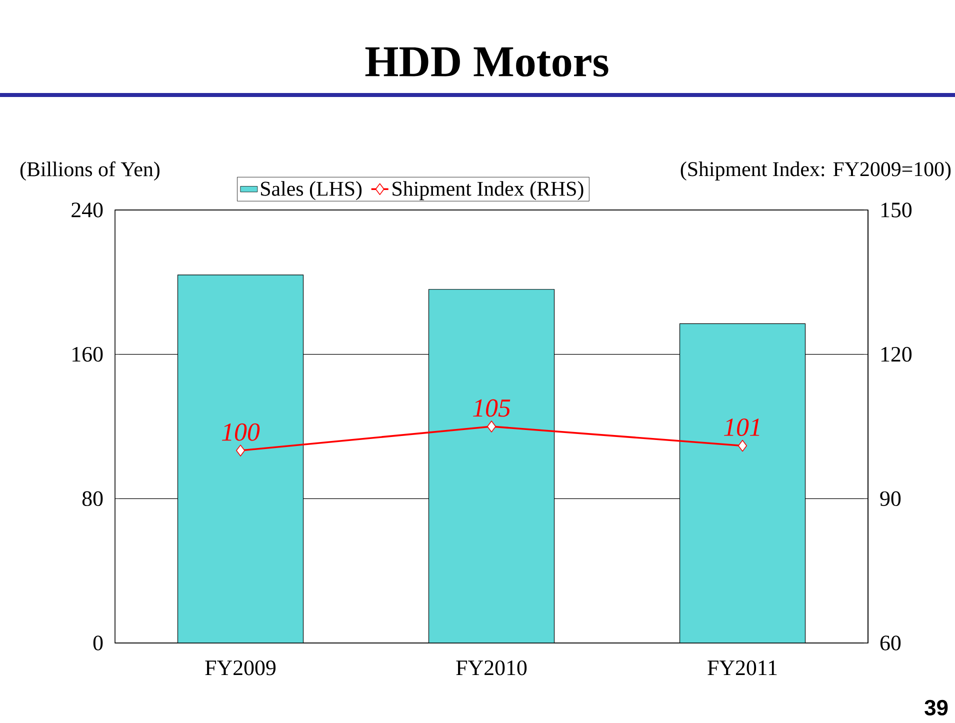  What do you see at coordinates (87, 210) in the screenshot?
I see `y-tick-label: 240` at bounding box center [87, 210].